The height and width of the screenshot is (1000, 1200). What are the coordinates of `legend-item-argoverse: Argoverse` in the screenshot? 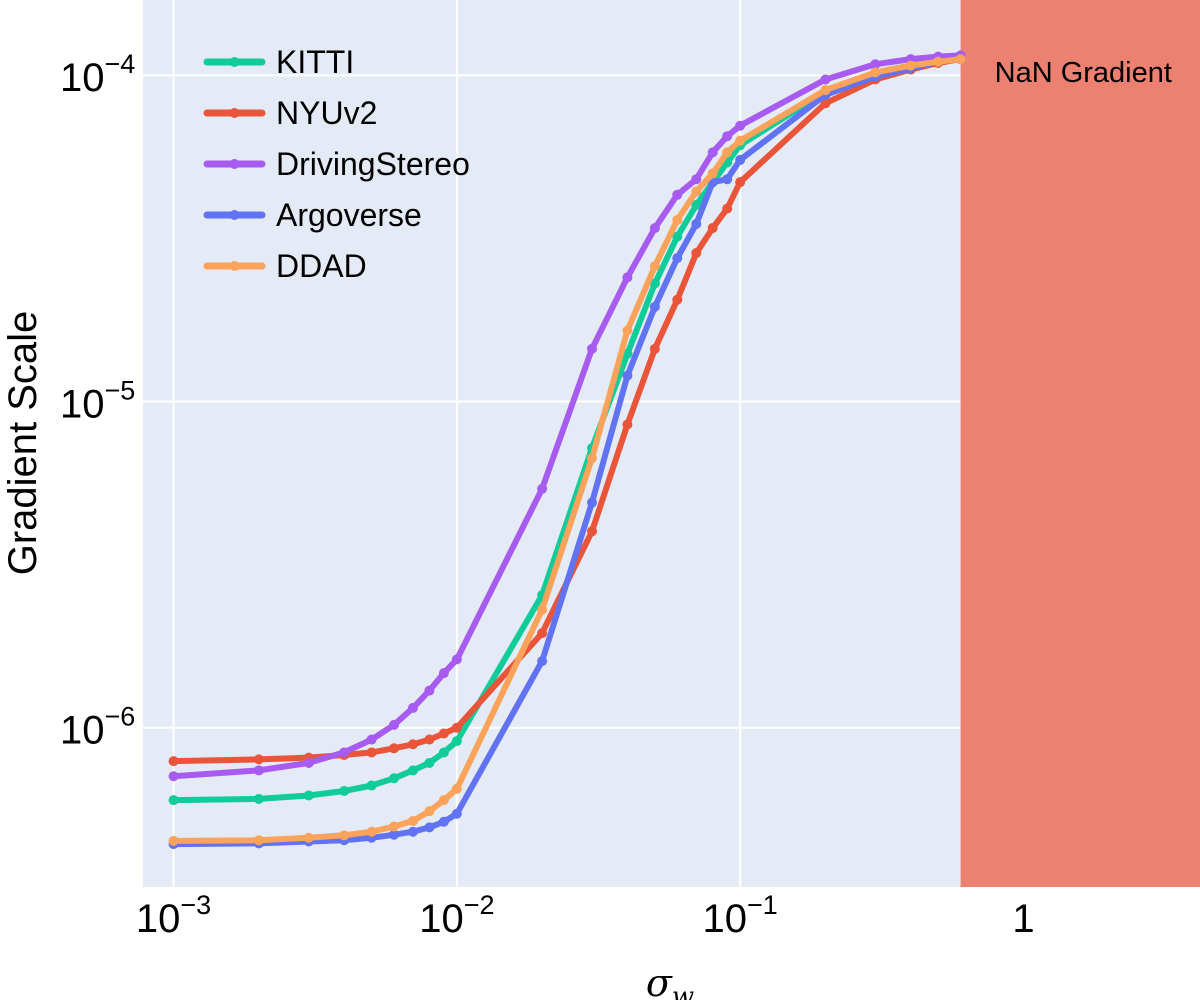 It's located at (312, 215).